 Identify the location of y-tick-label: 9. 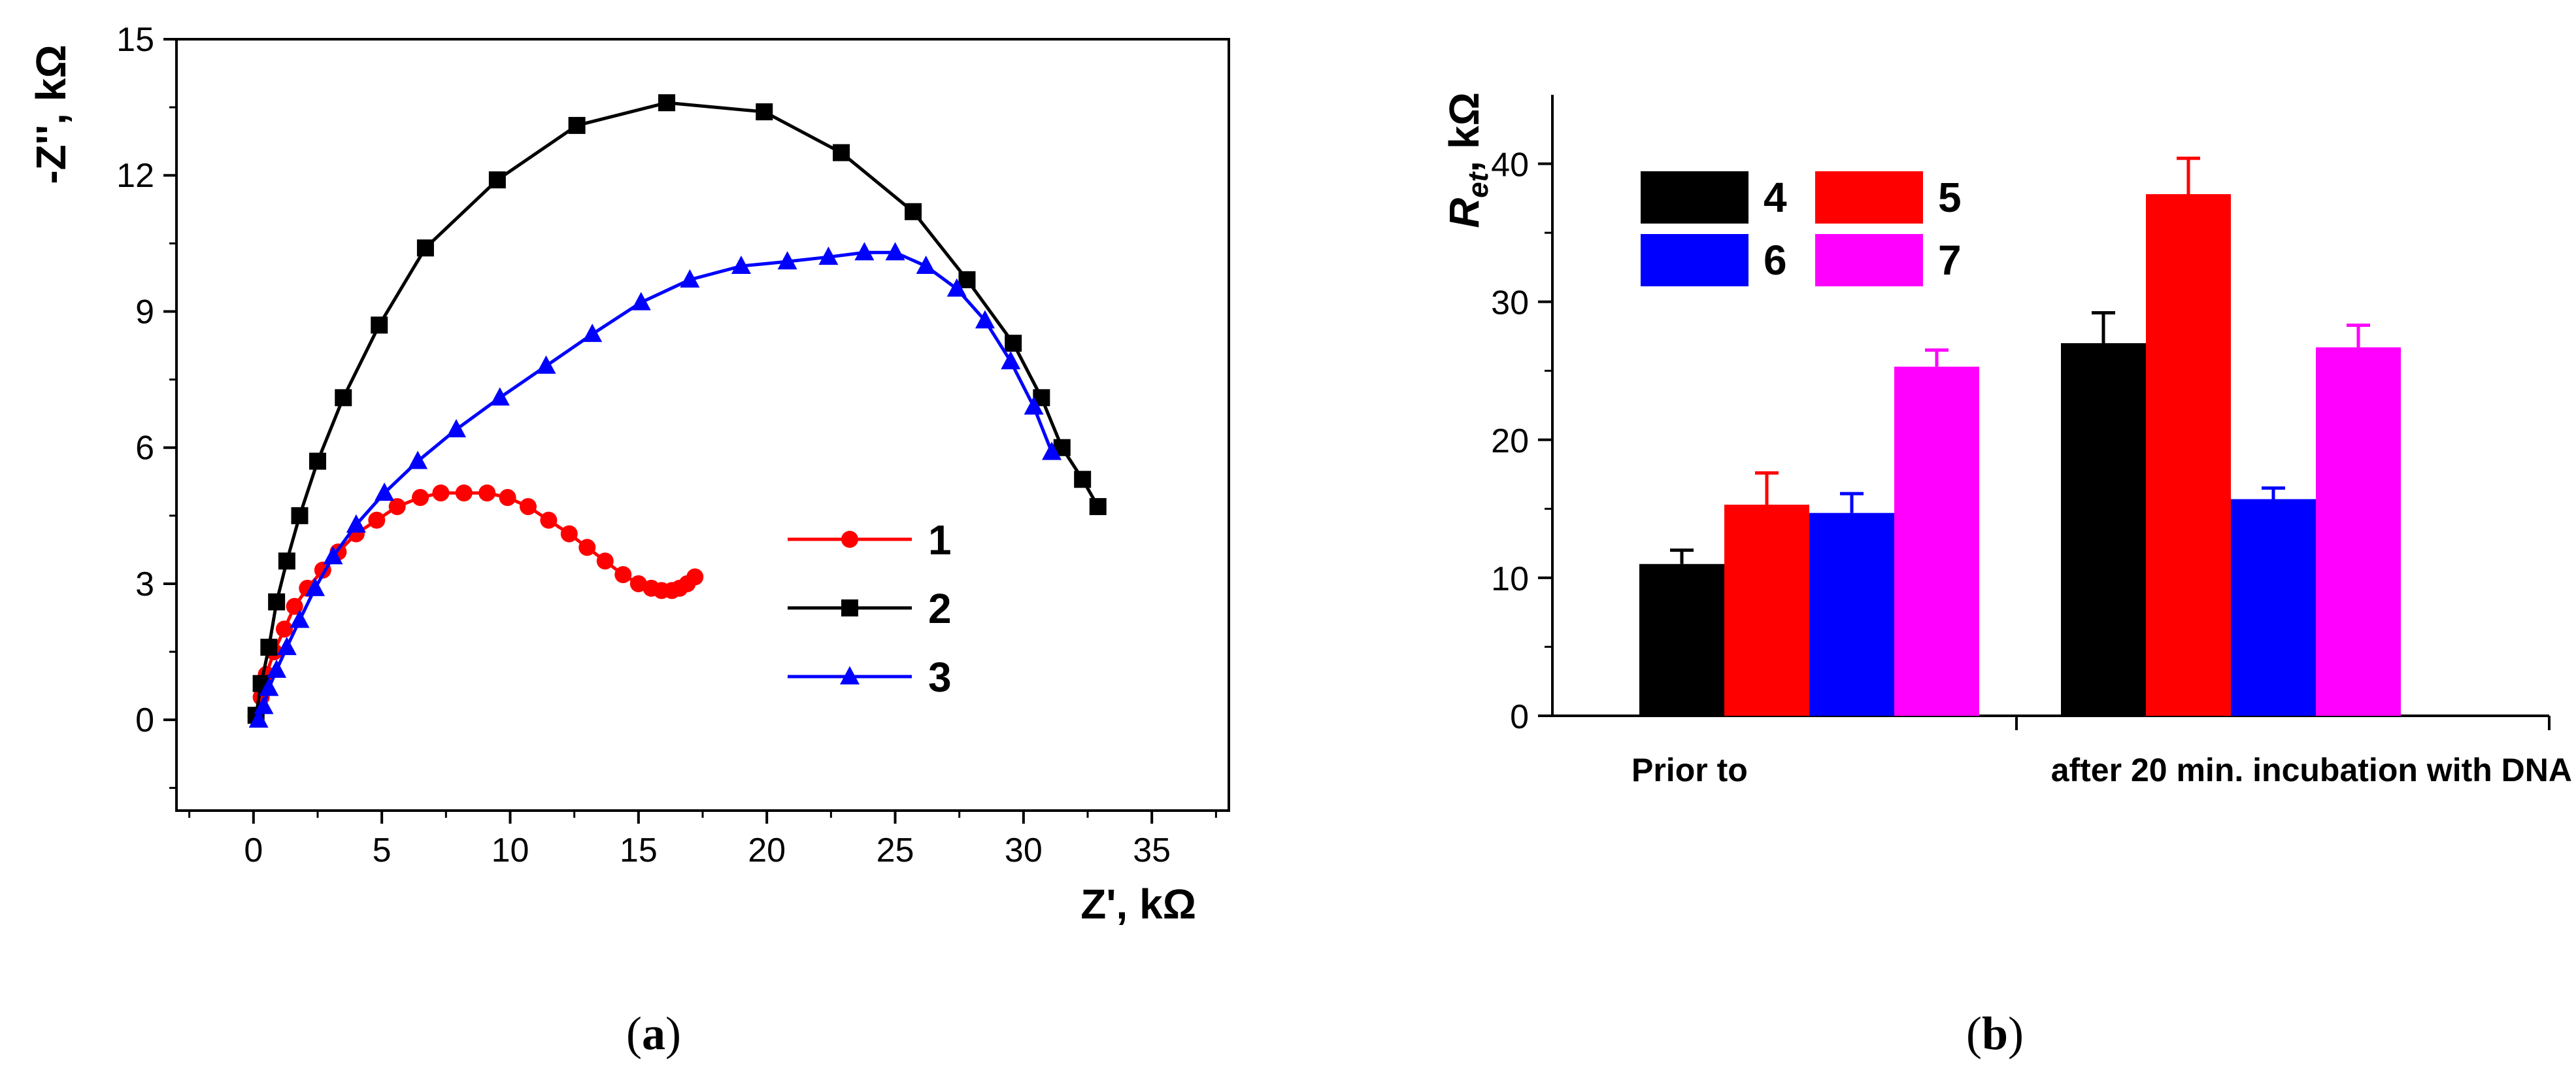
(144, 312).